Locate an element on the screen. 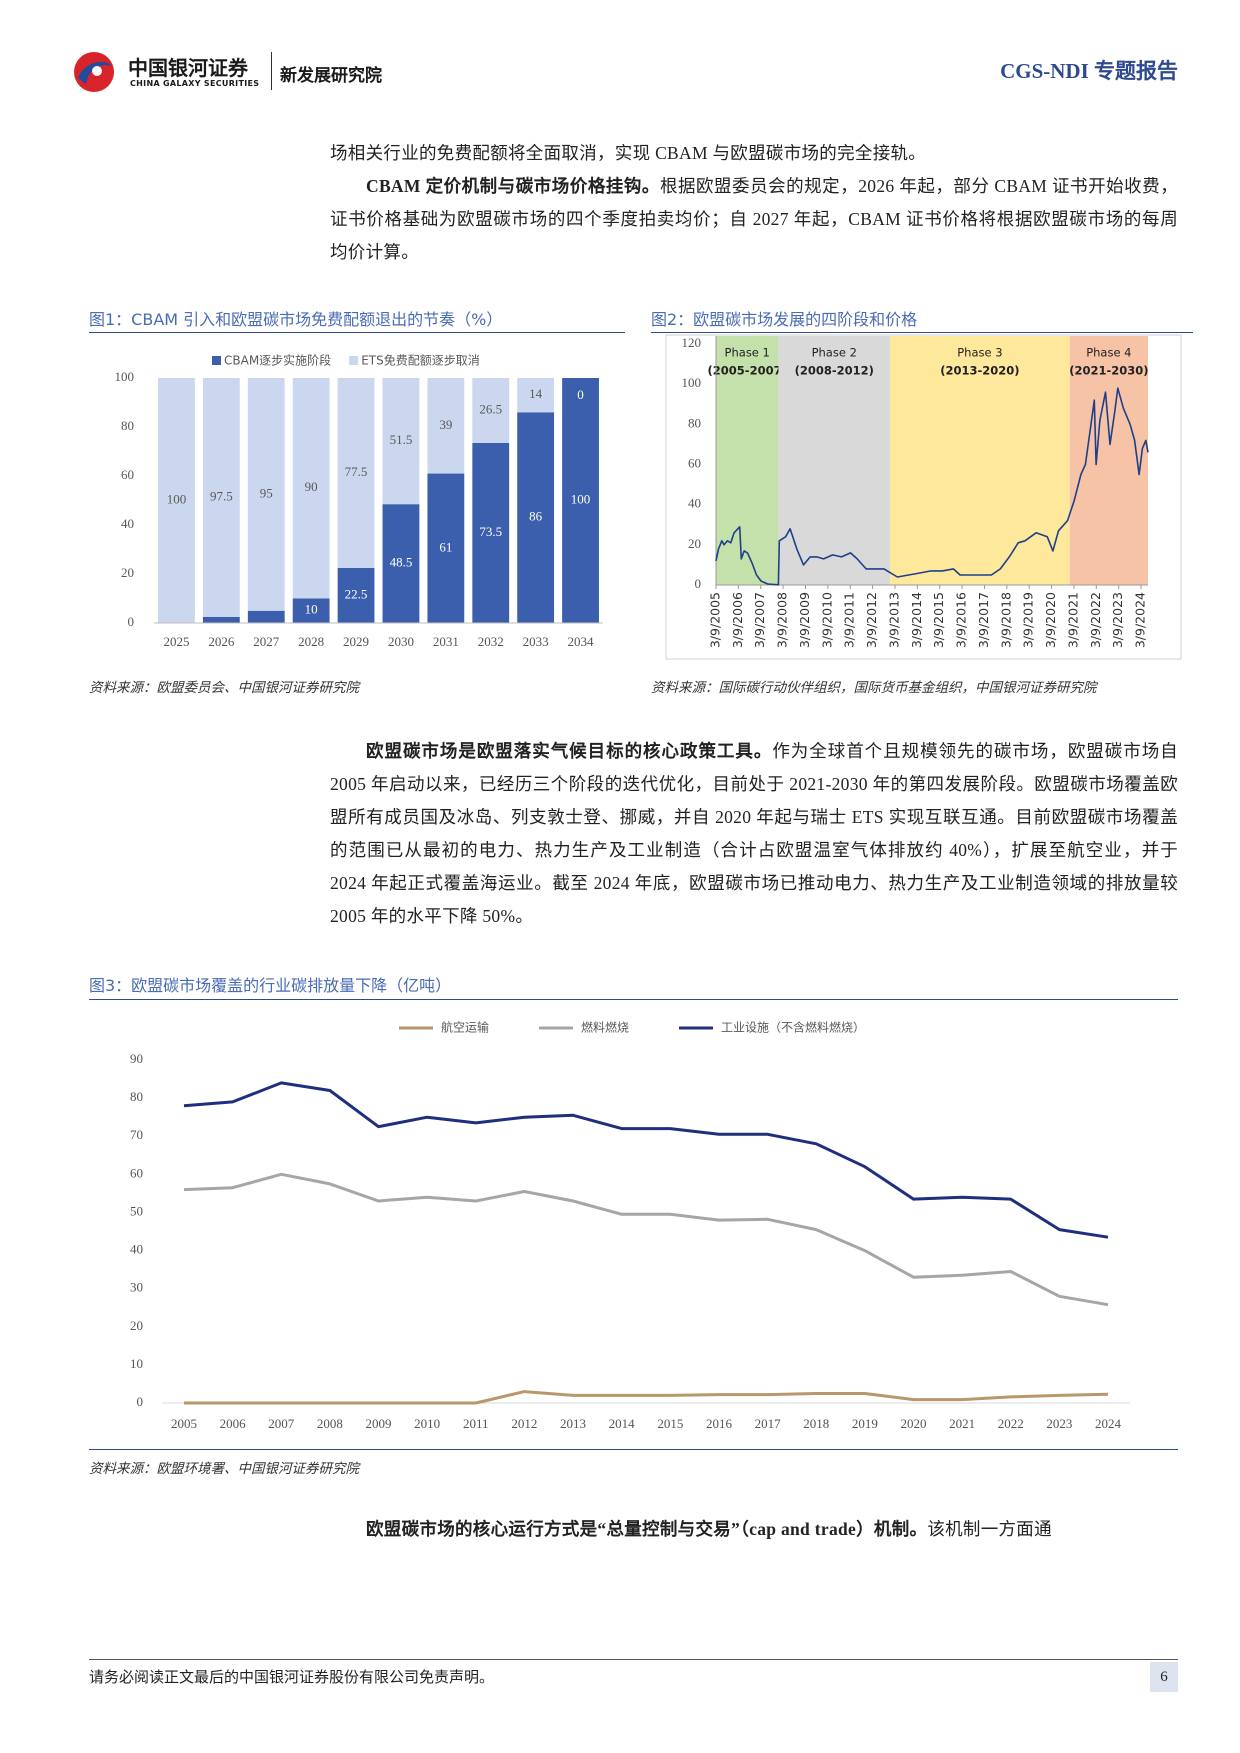 The width and height of the screenshot is (1240, 1753). figure-caption: 图3：欧盟碳市场覆盖的行业碳排放量下降（亿吨） is located at coordinates (270, 985).